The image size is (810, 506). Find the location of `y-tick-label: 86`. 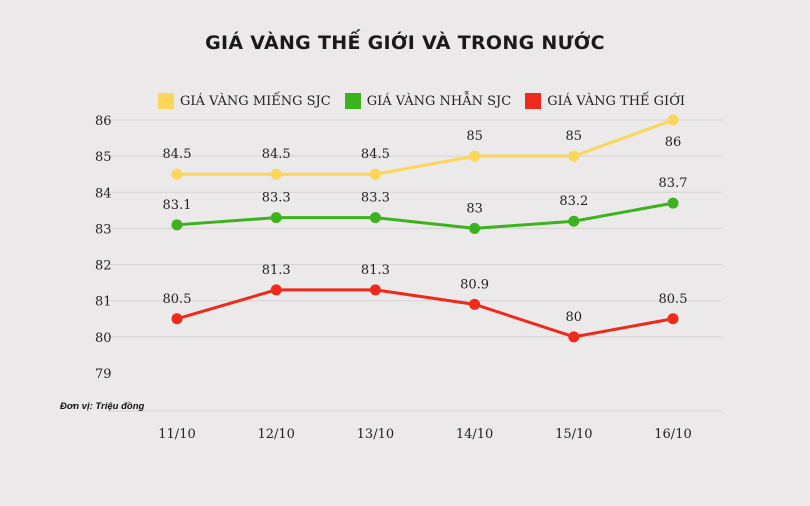

y-tick-label: 86 is located at coordinates (103, 121).